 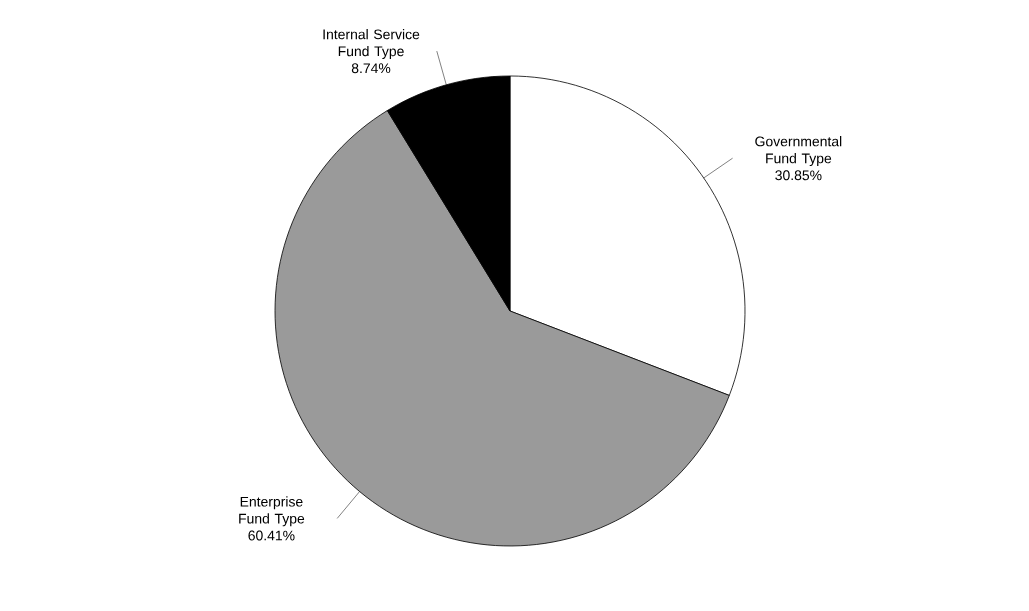 What do you see at coordinates (371, 68) in the screenshot?
I see `data-label: 8.74%` at bounding box center [371, 68].